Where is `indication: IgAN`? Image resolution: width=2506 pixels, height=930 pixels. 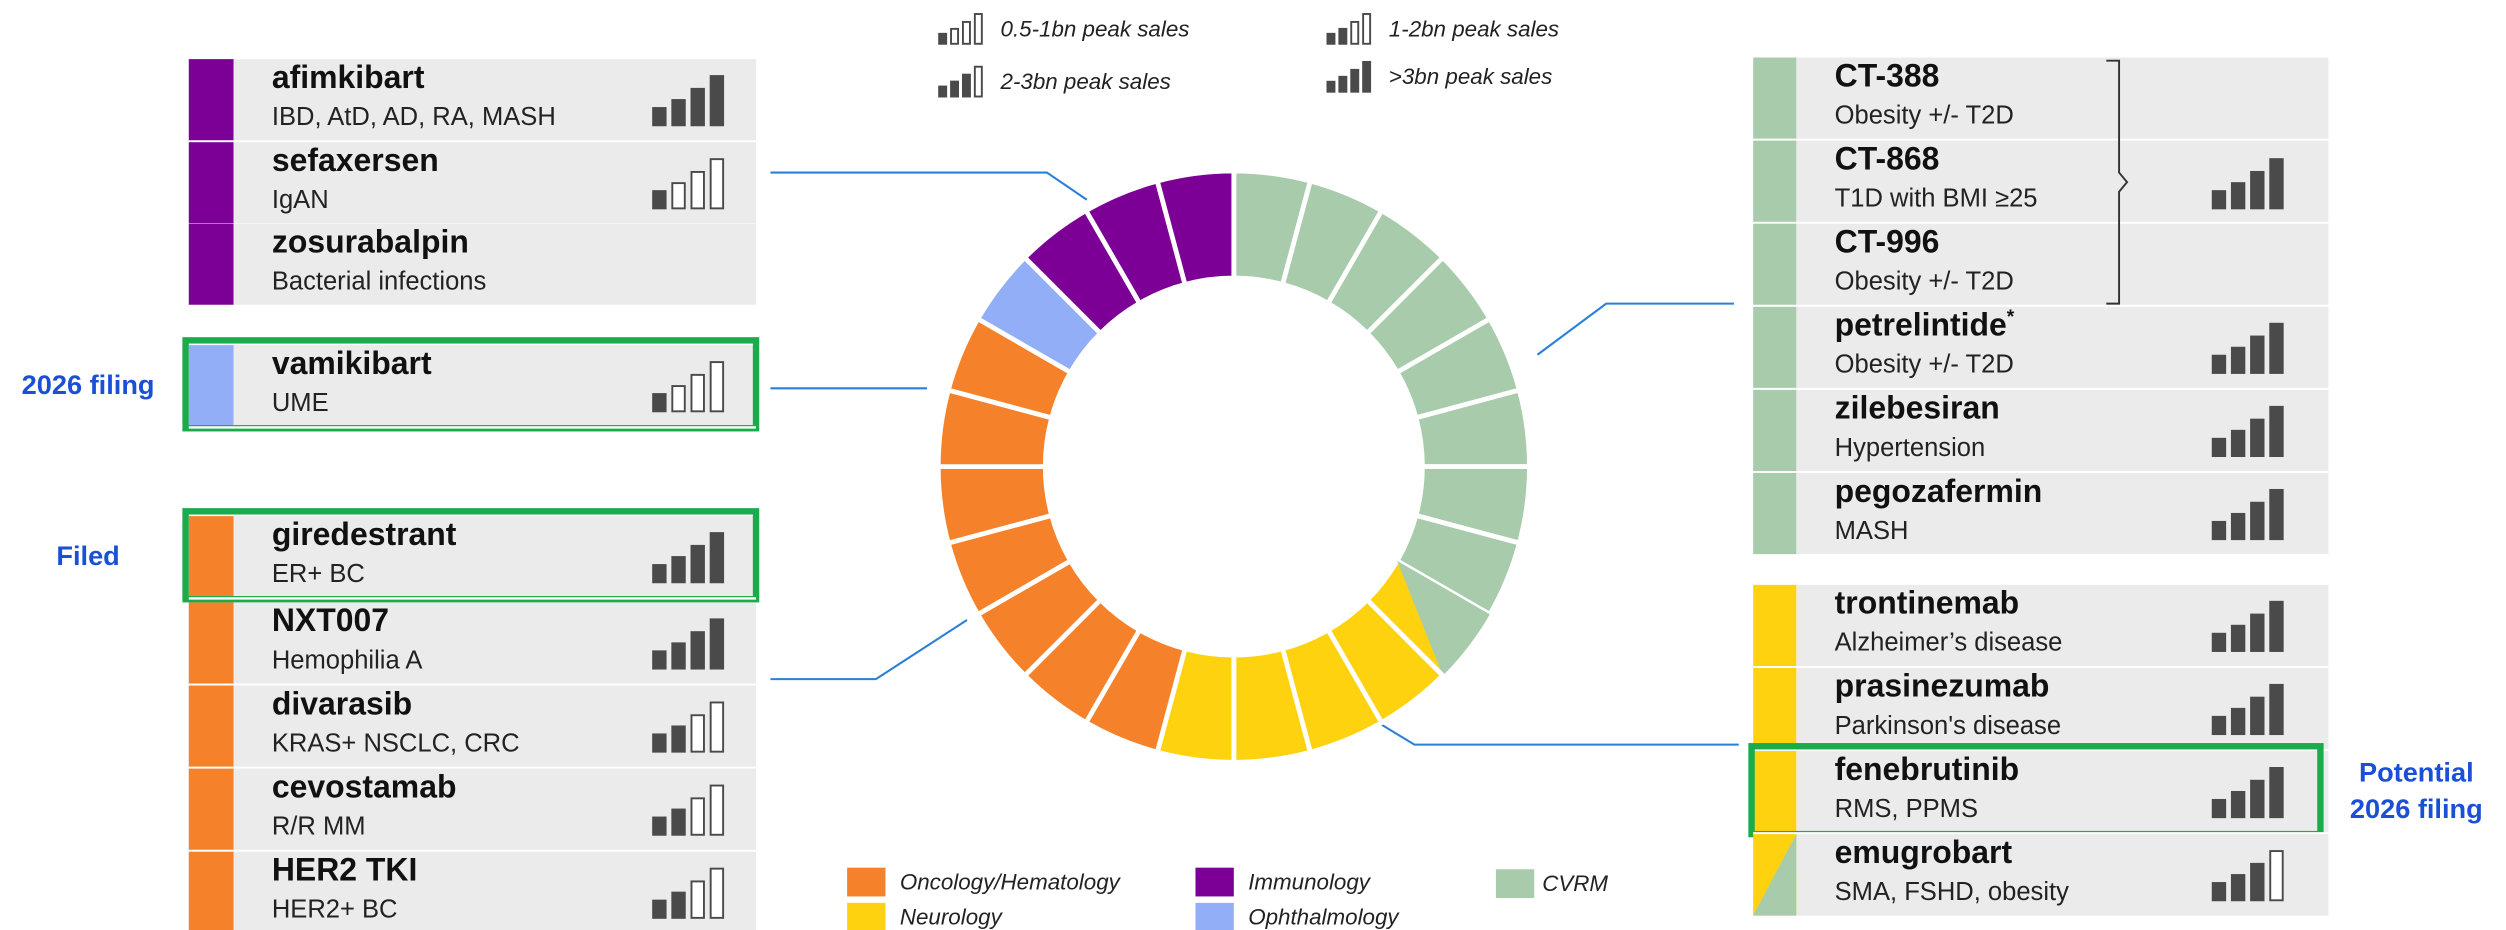
indication: IgAN is located at coordinates (300, 200).